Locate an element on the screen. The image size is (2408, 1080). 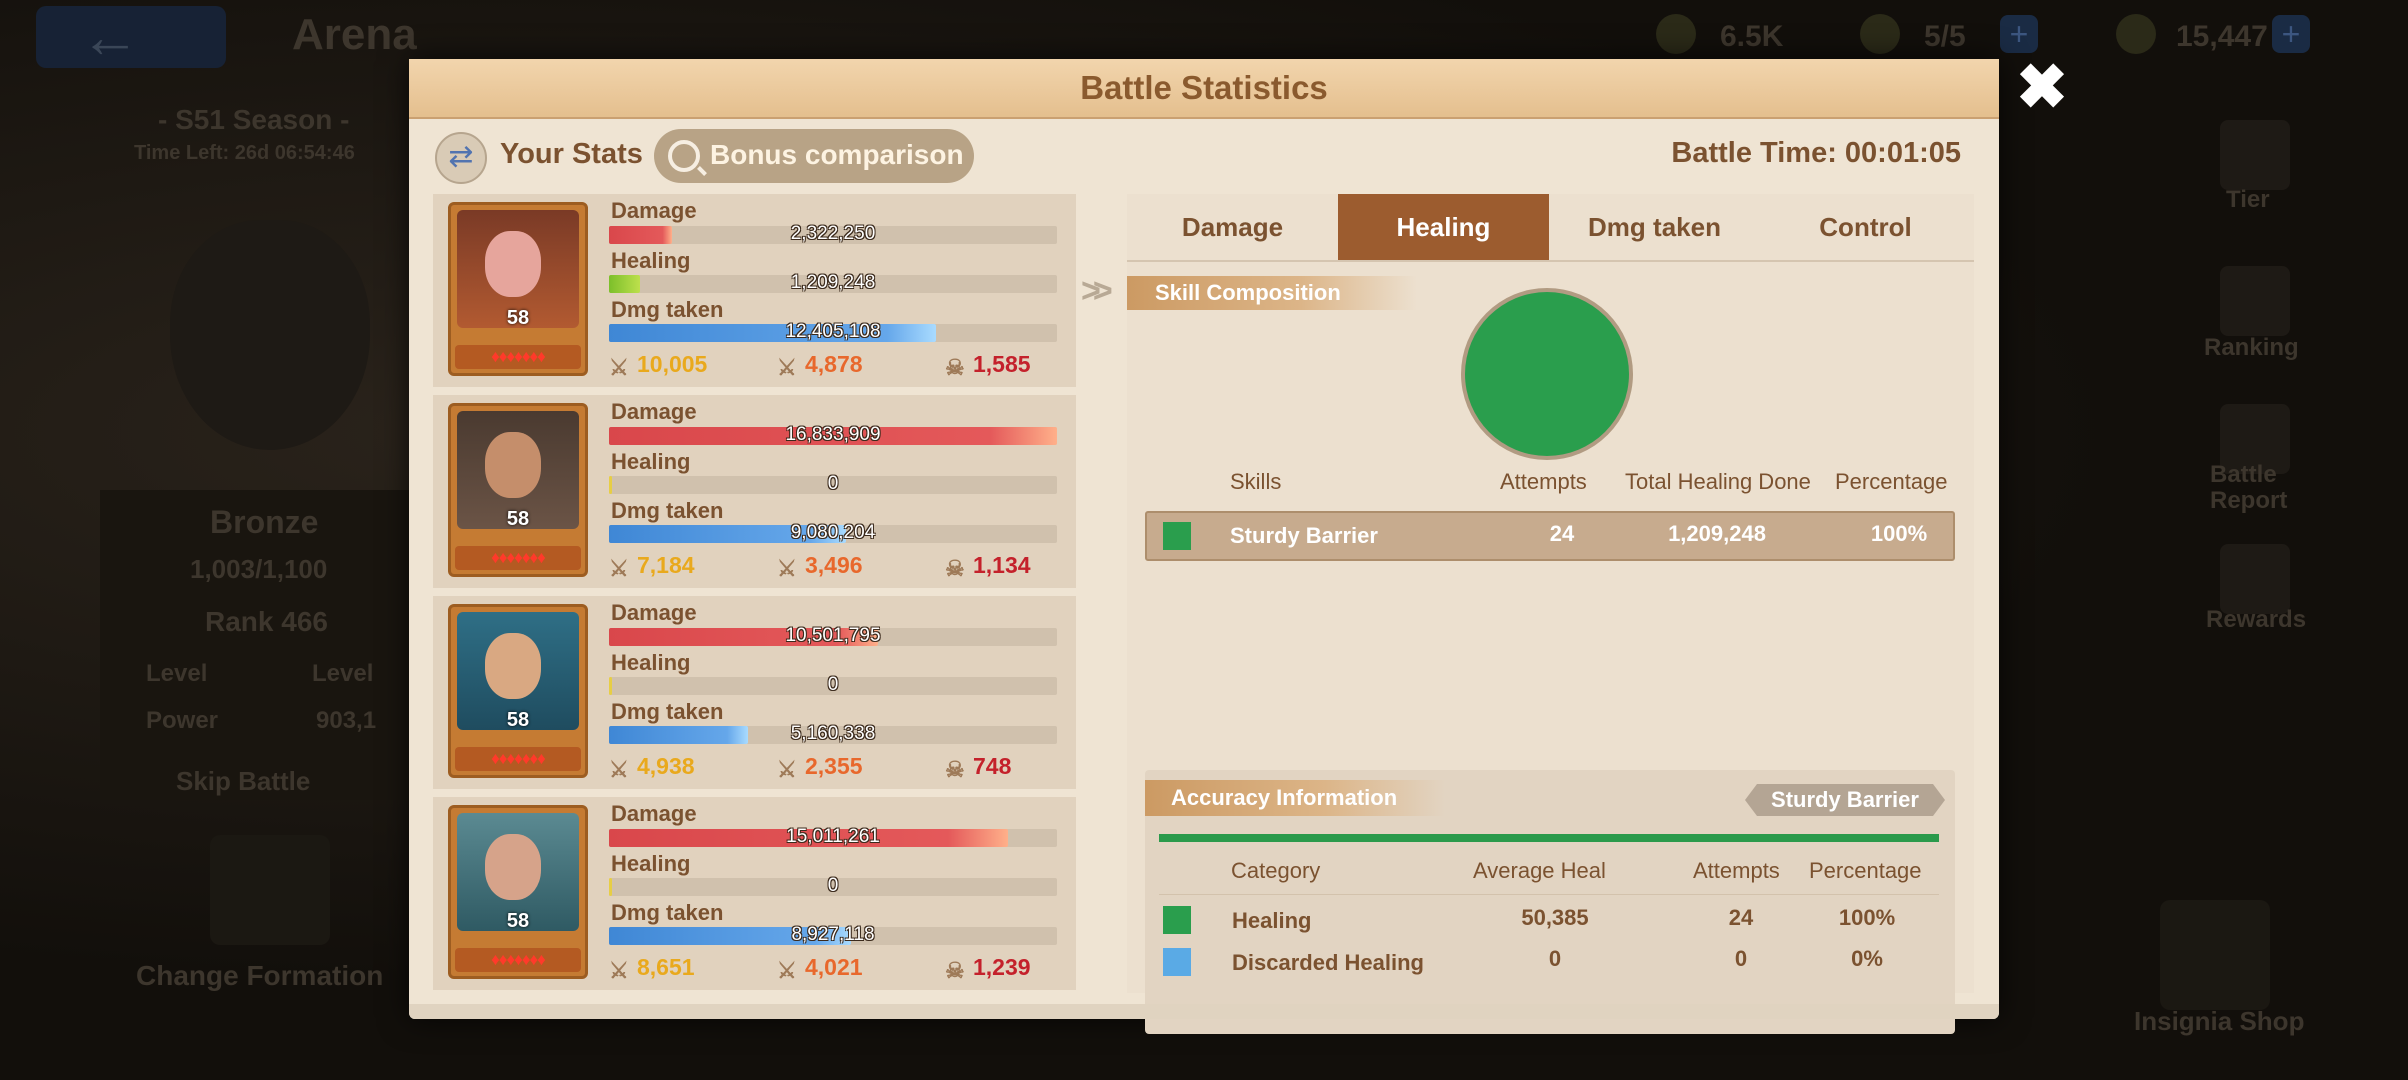
tier-progress: 1,003/1,100 is located at coordinates (259, 569).